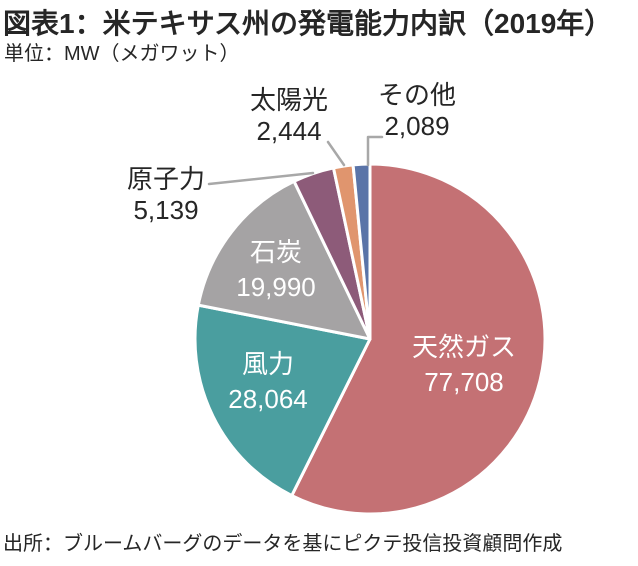  Describe the element at coordinates (289, 131) in the screenshot. I see `slice-value-solar: 2,444` at that location.